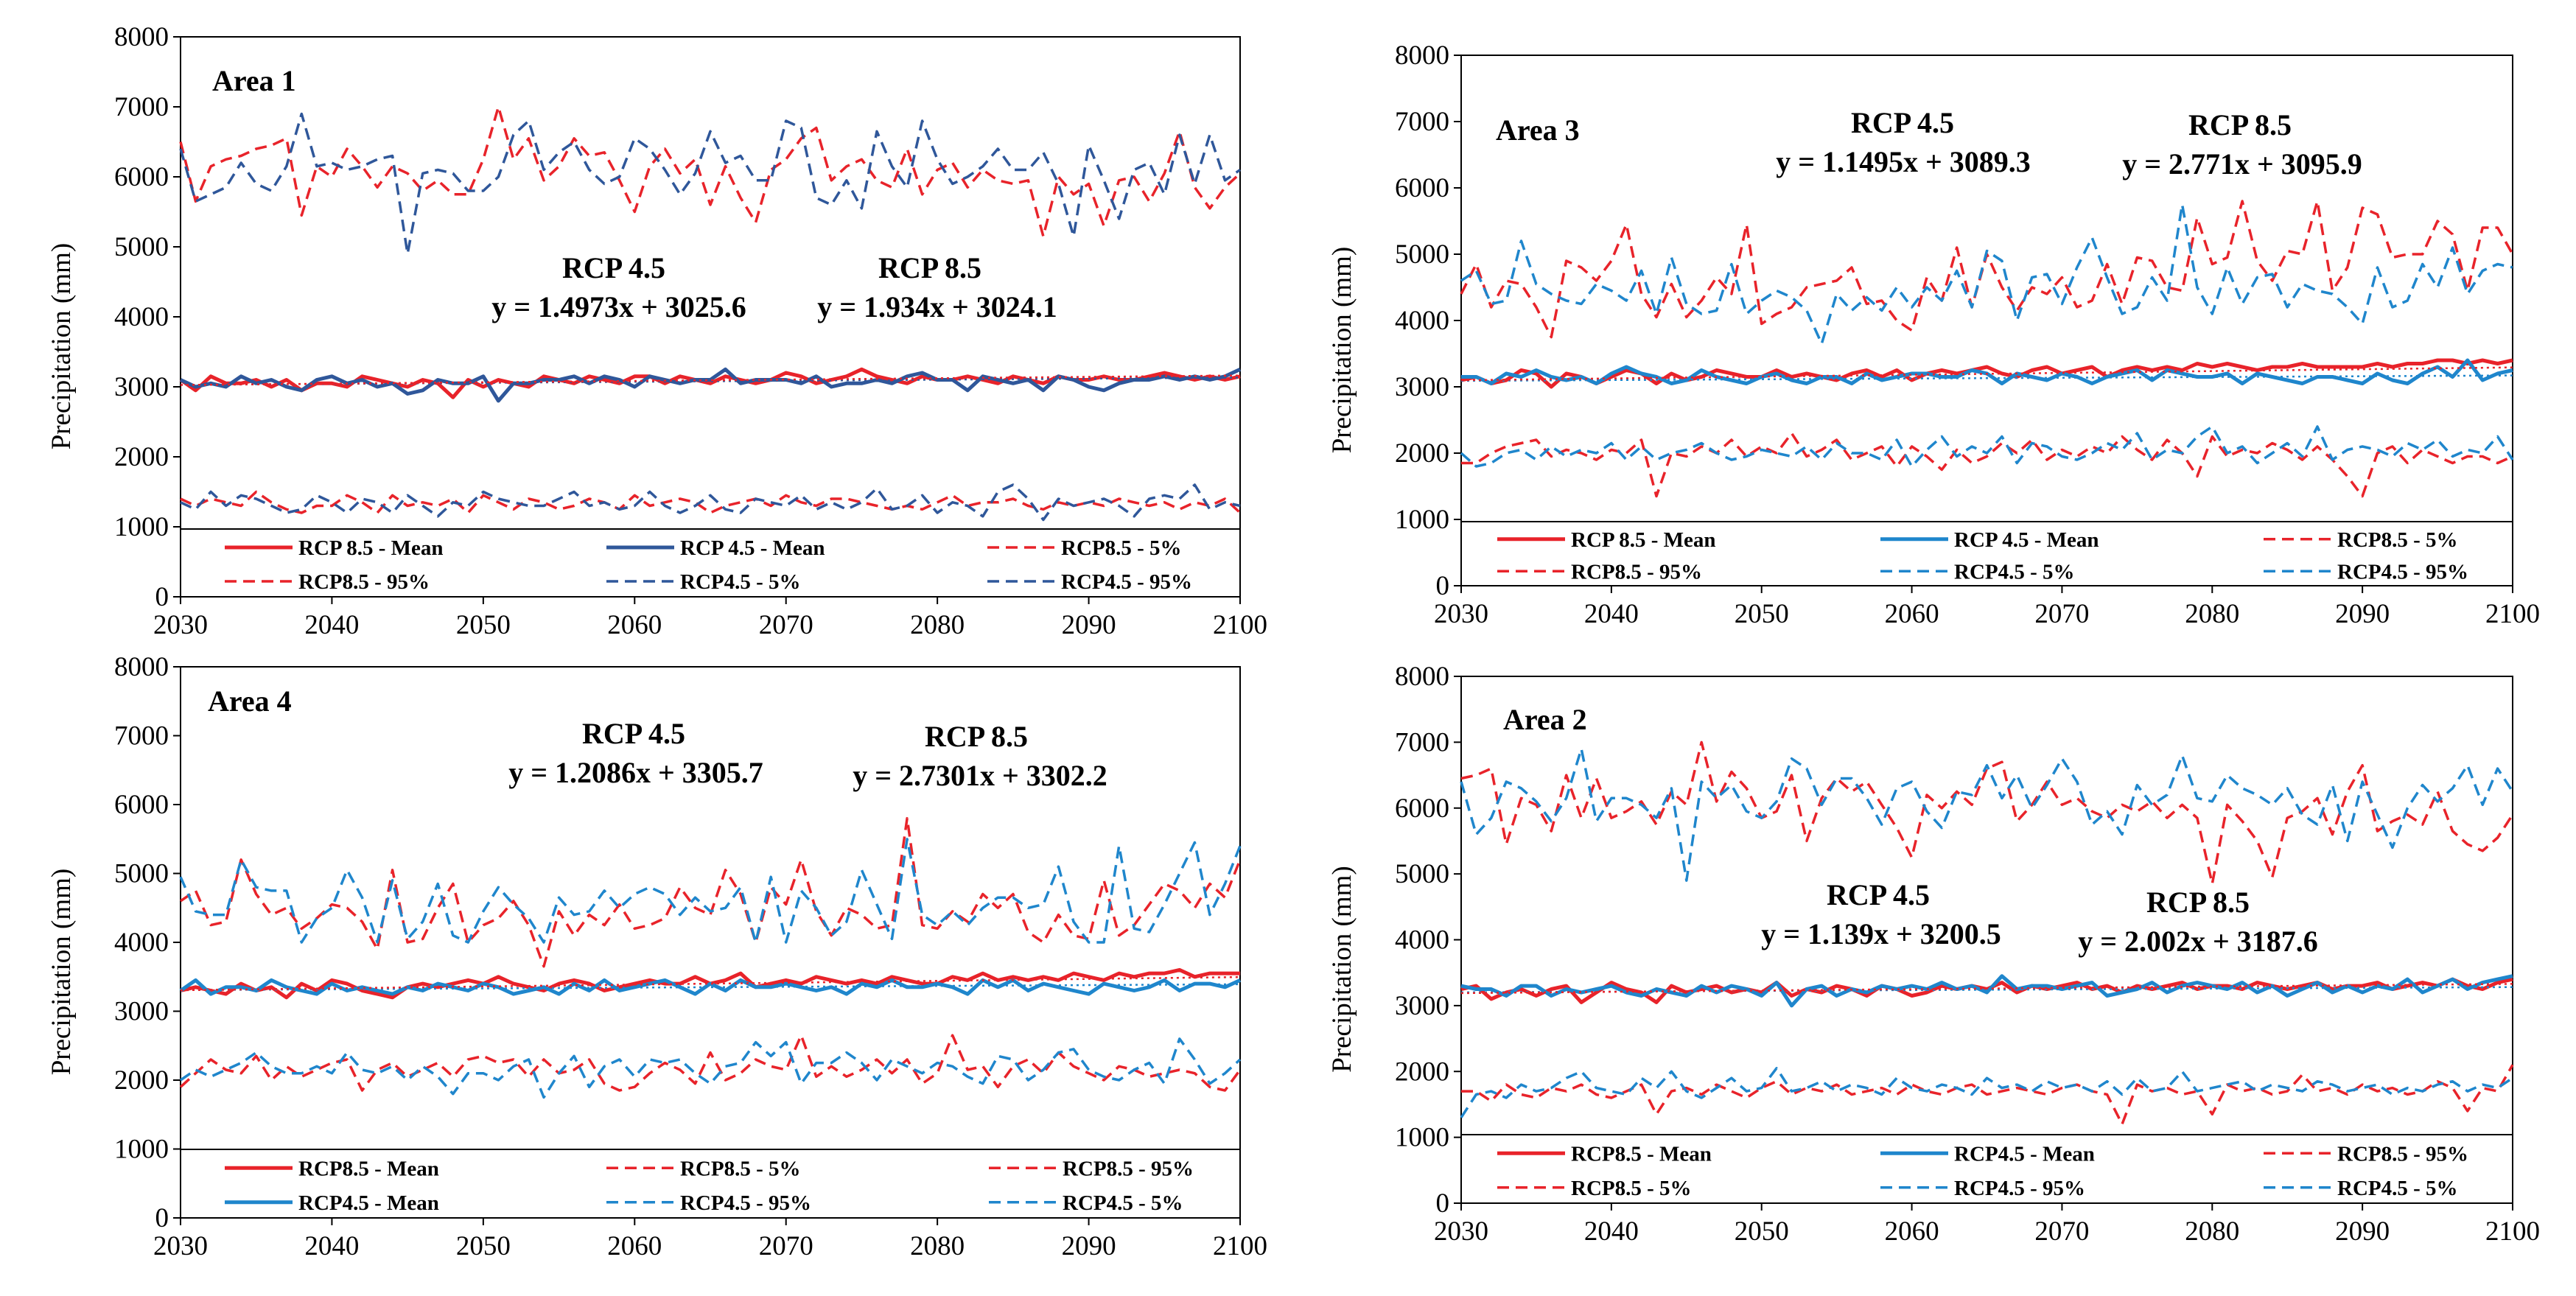  Describe the element at coordinates (180, 625) in the screenshot. I see `area-1-xtick-label: 2030` at that location.